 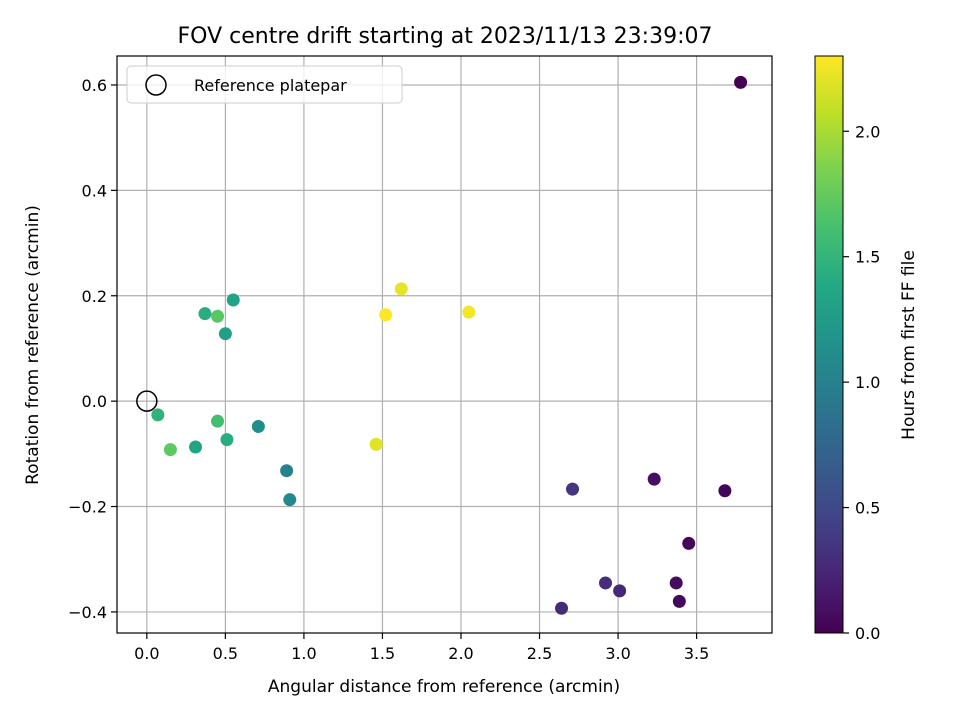 I want to click on colorbar-gradient, so click(x=829, y=344).